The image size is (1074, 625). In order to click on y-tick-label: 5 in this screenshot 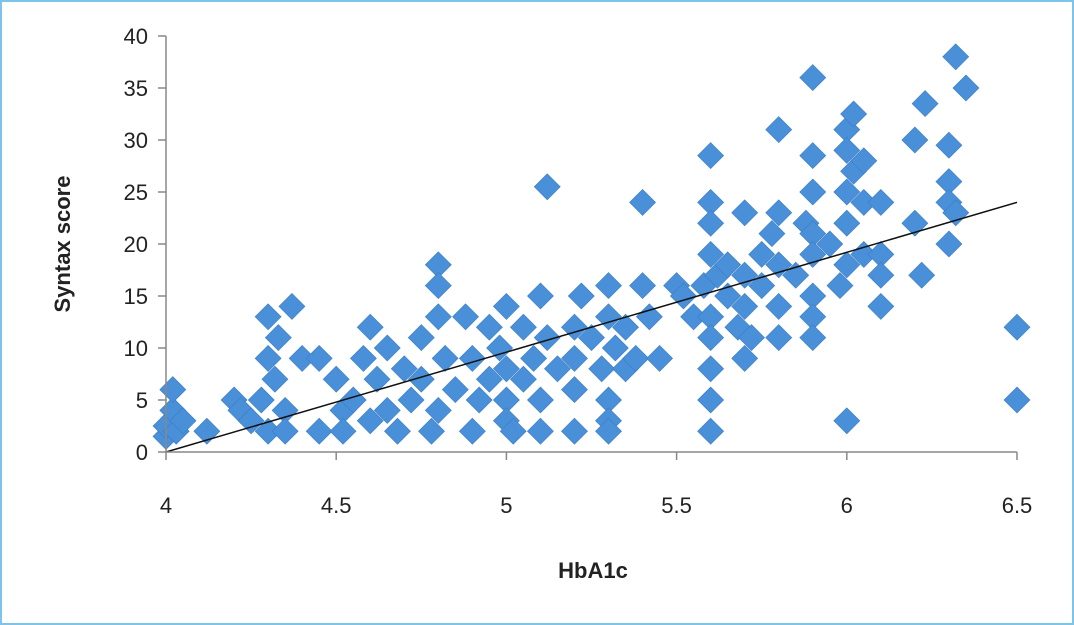, I will do `click(142, 400)`.